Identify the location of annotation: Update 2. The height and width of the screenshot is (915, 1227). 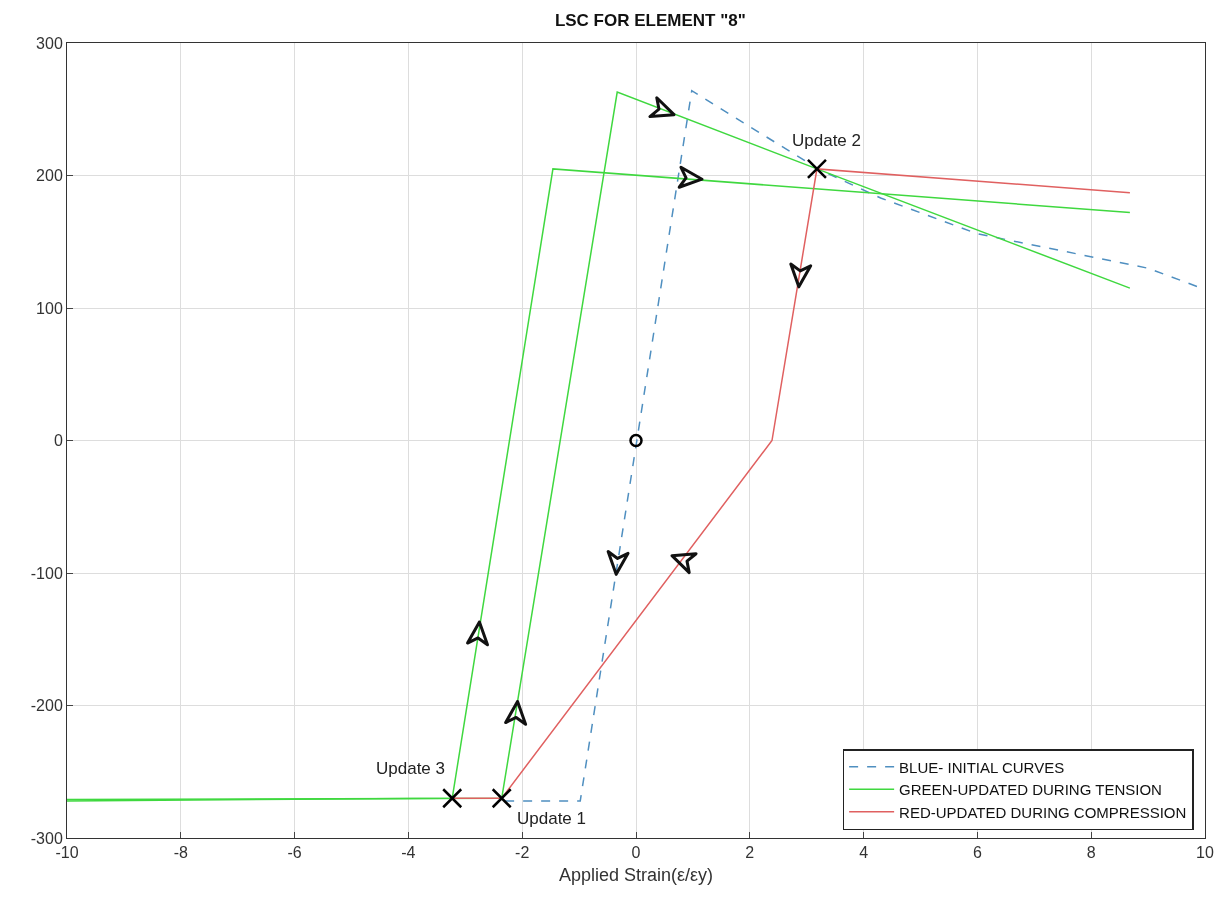
(826, 140).